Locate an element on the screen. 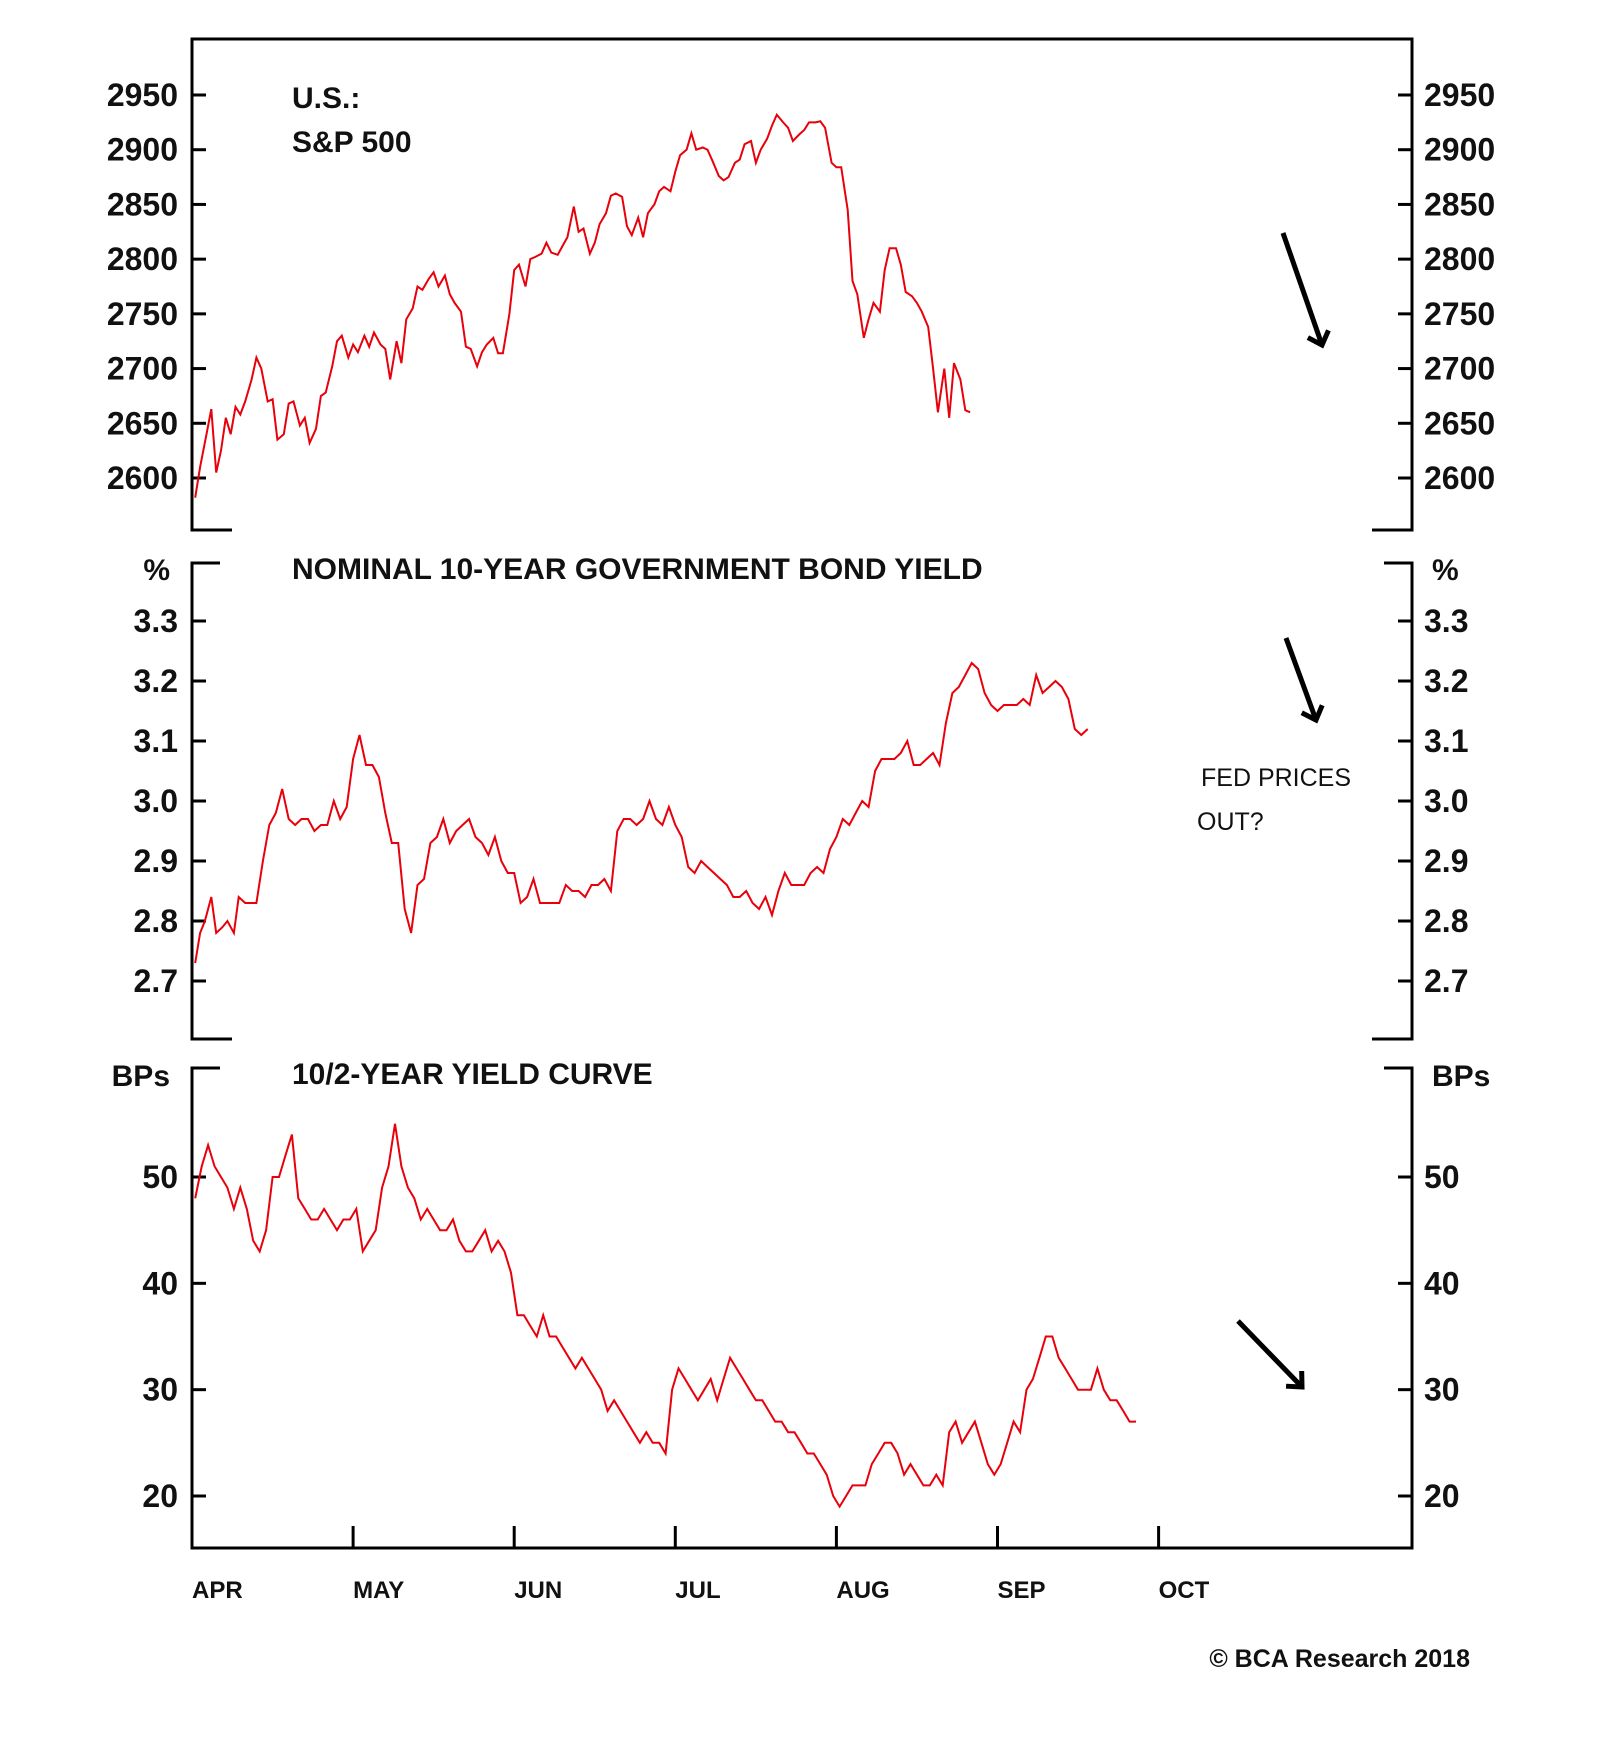  y-tick-label-left: 30 is located at coordinates (160, 1390).